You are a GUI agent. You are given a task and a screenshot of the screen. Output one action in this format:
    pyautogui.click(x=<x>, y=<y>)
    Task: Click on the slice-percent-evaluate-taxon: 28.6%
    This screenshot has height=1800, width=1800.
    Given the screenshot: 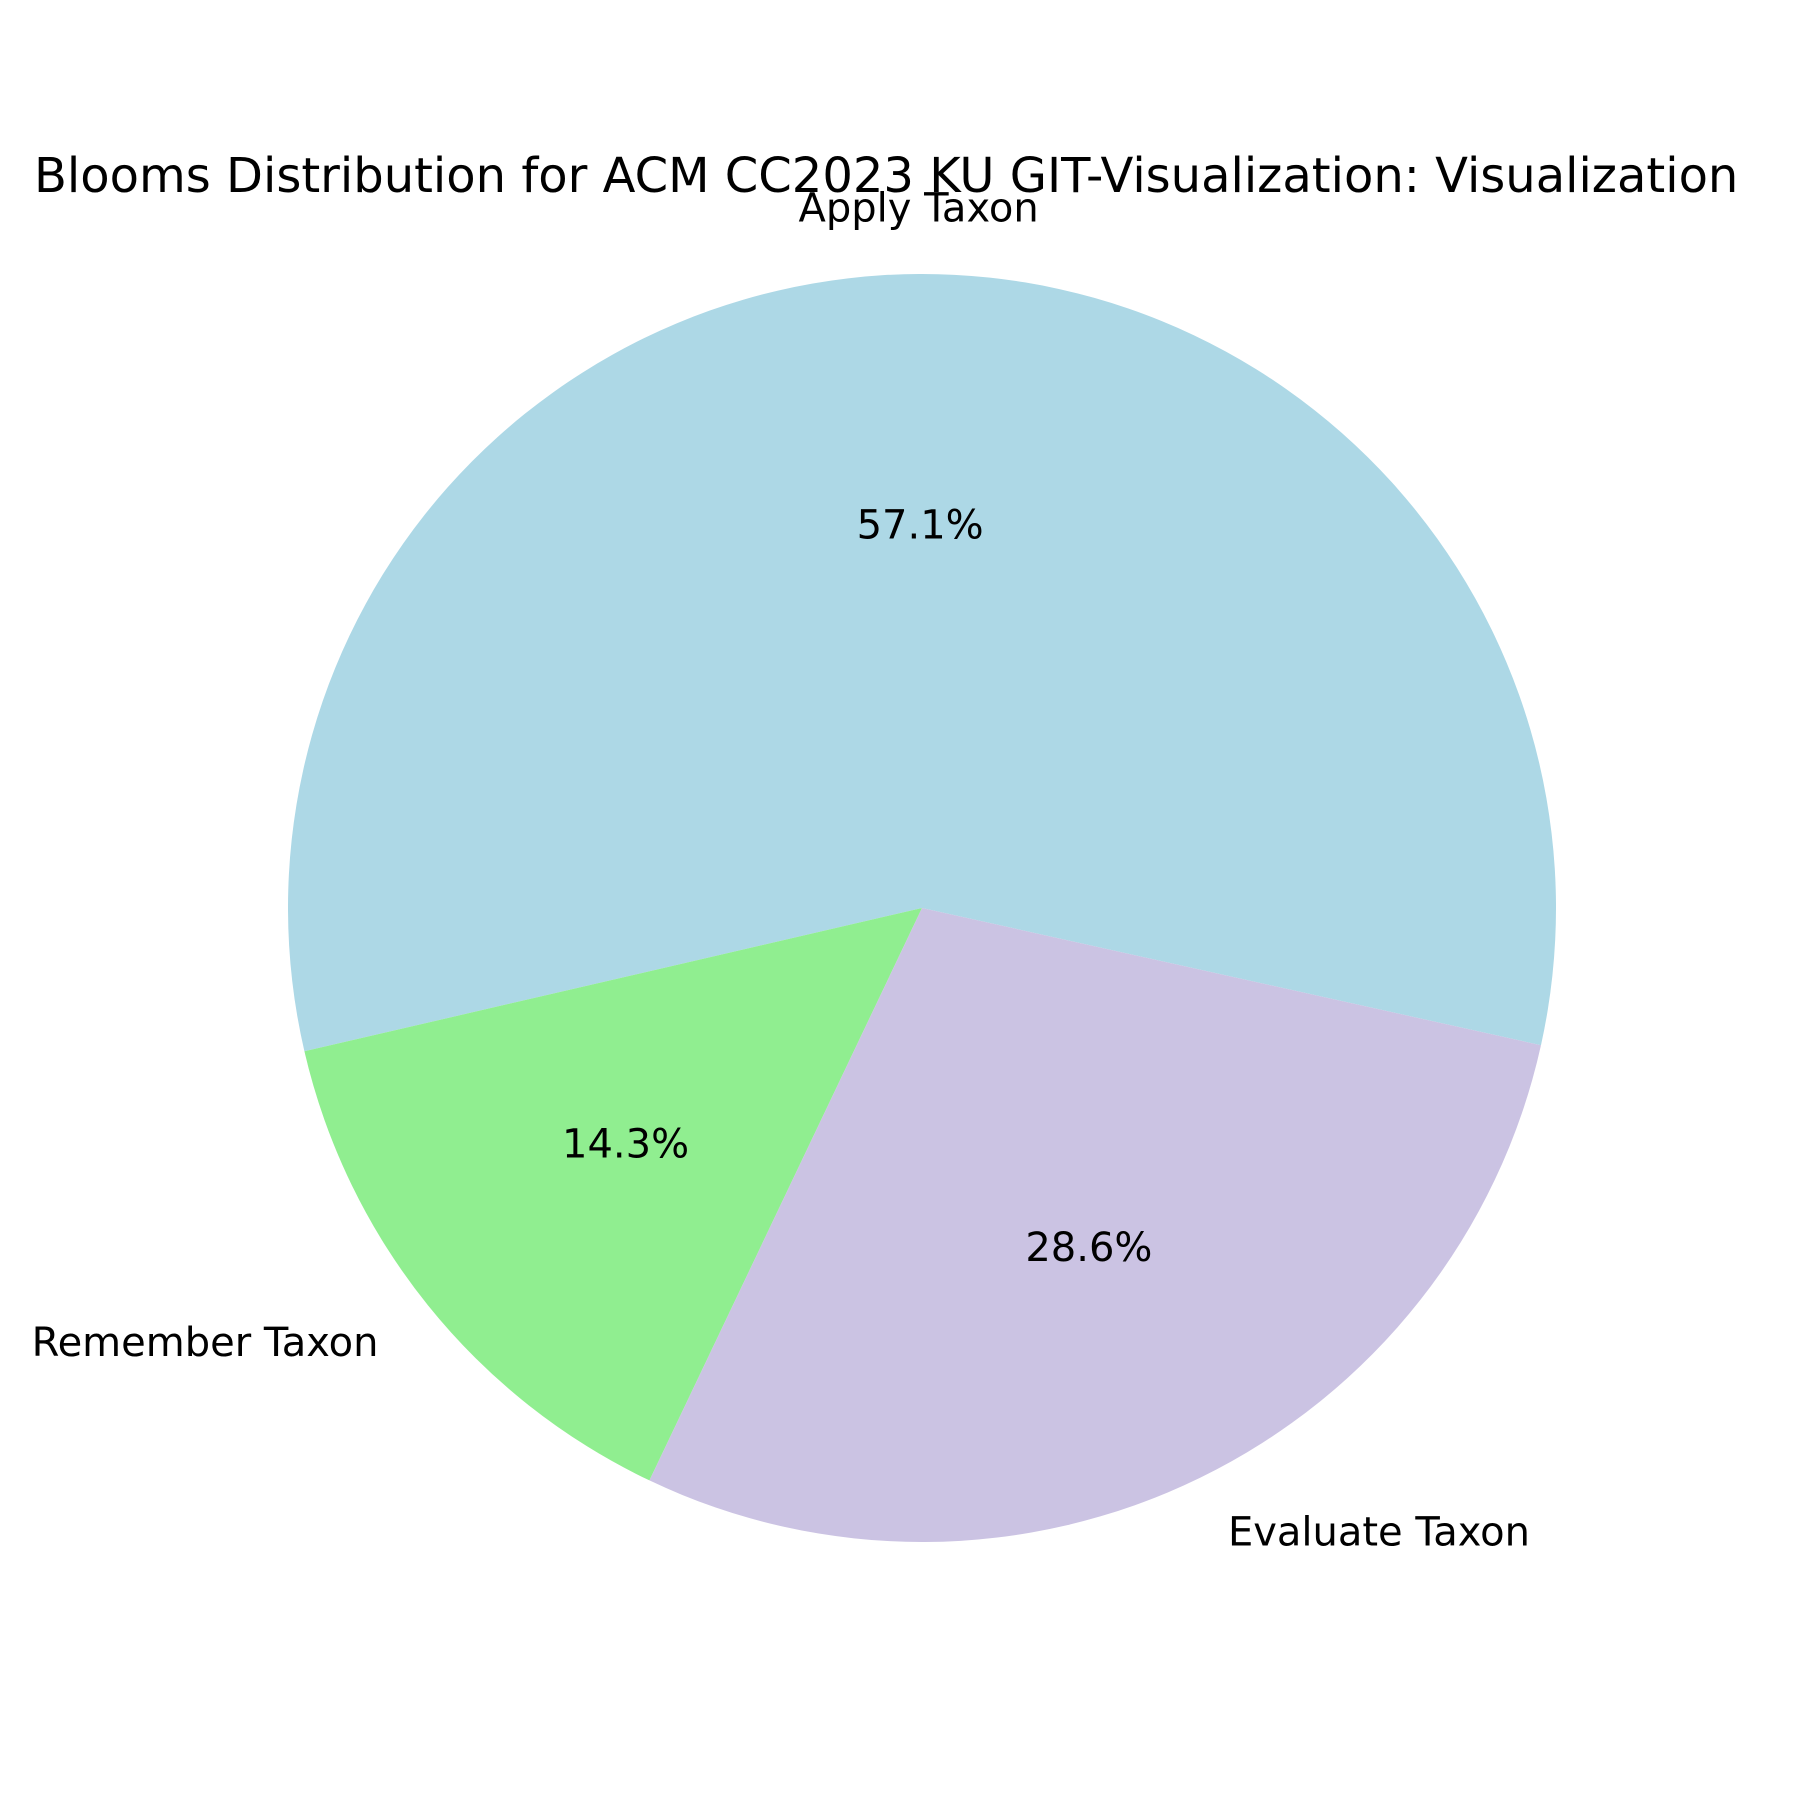 What is the action you would take?
    pyautogui.click(x=1088, y=1248)
    